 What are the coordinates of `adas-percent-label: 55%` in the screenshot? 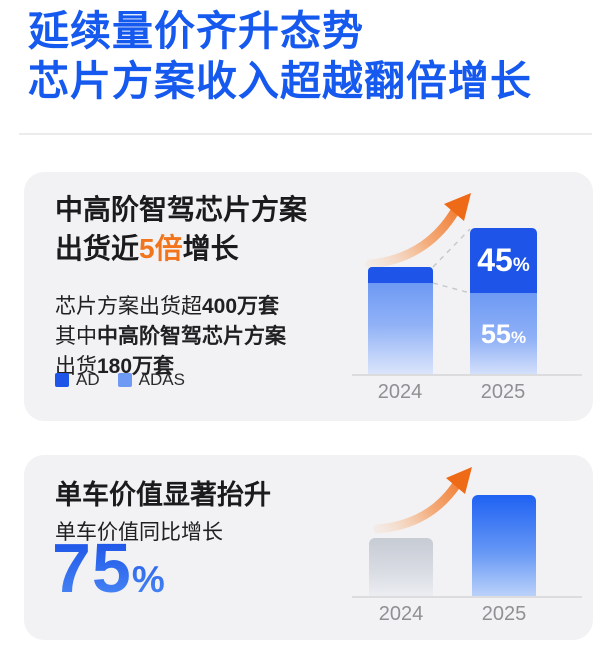 It's located at (503, 334).